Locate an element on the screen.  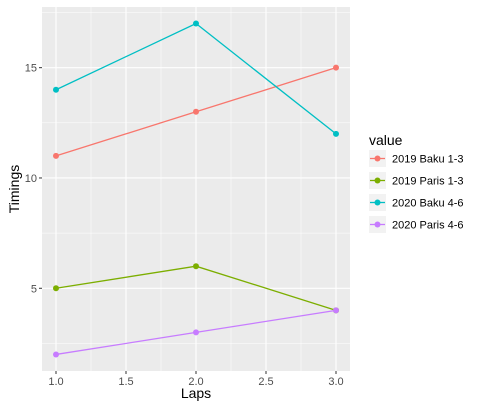
legend-title: value is located at coordinates (386, 140).